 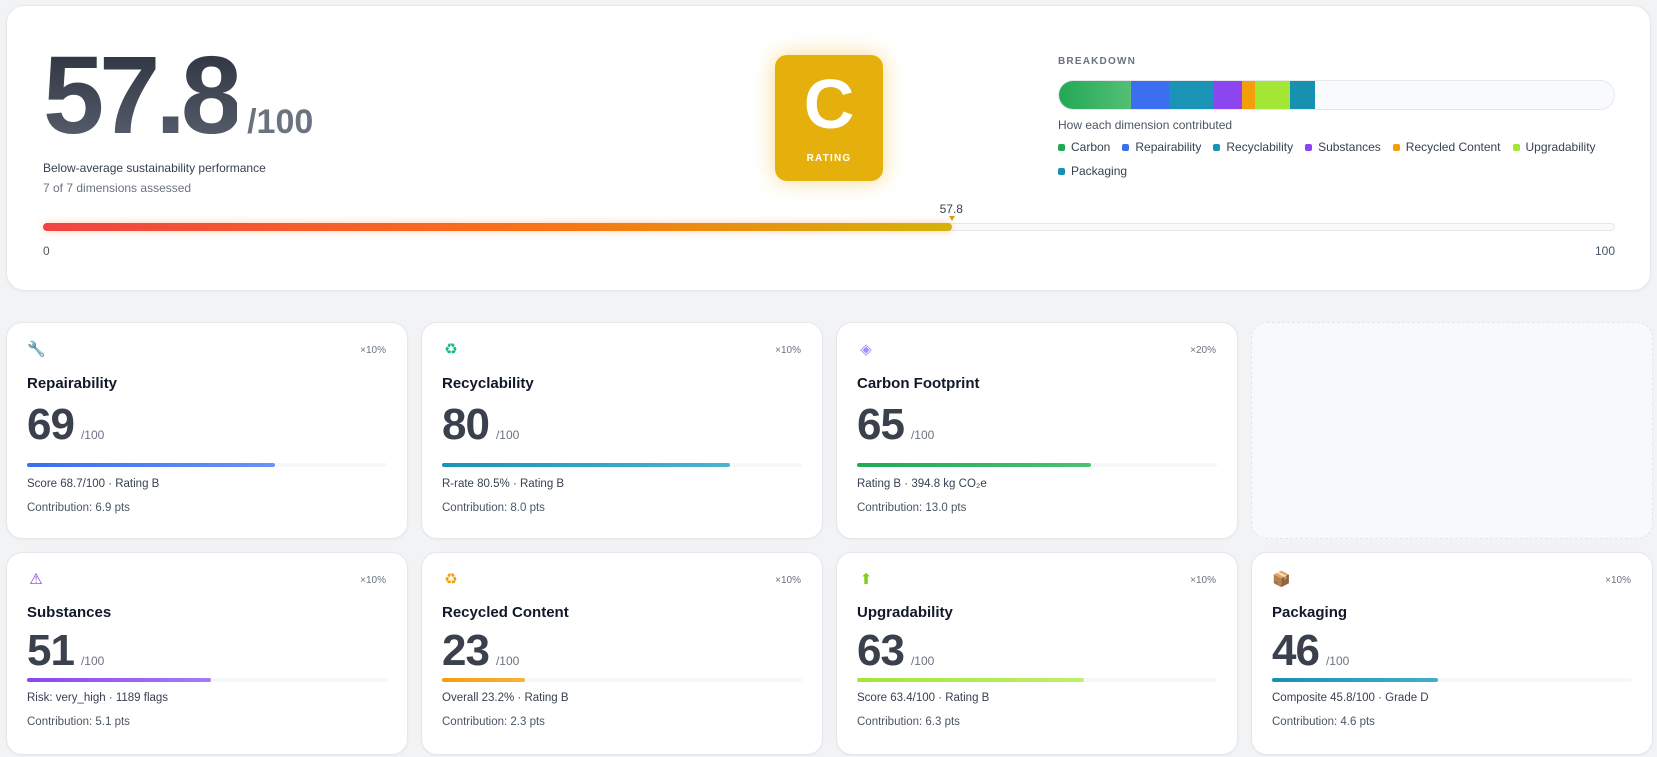 I want to click on weight-badge: ×20%, so click(x=1203, y=350).